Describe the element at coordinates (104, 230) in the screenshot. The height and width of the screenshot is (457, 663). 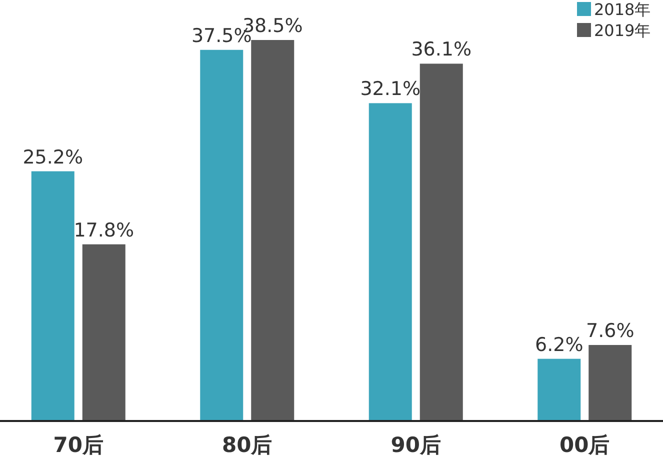
I see `data-label: 17.8%` at that location.